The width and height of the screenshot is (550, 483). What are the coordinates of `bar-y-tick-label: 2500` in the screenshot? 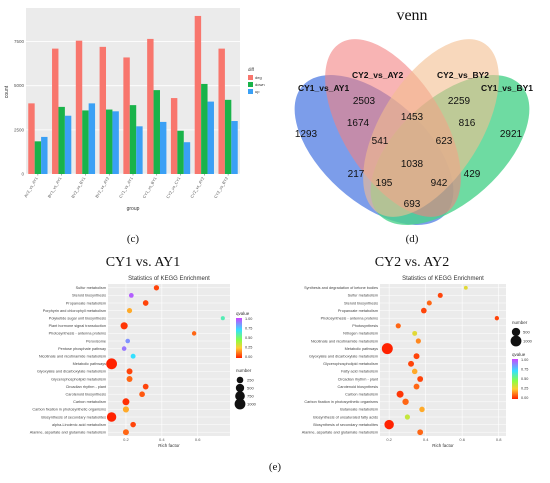 It's located at (19, 129).